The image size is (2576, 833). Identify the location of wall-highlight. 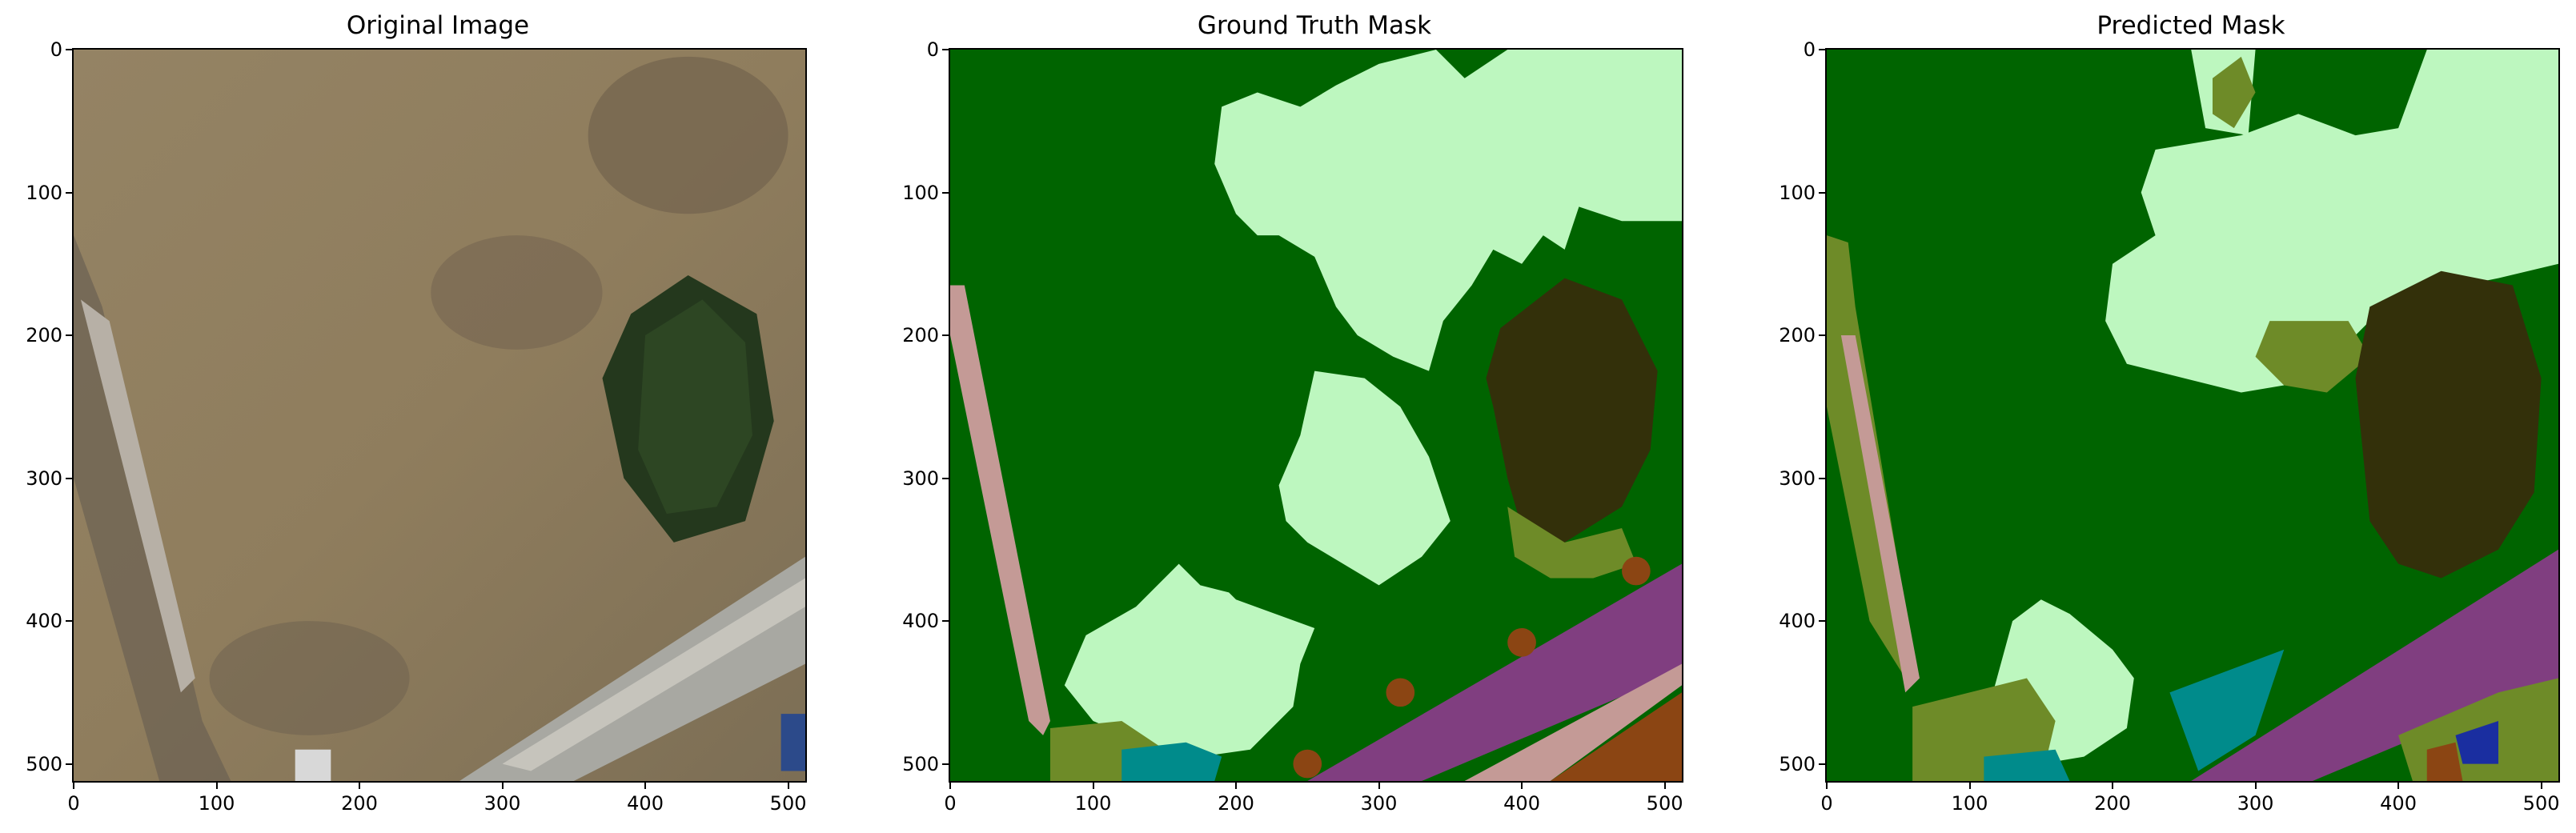
(654, 674).